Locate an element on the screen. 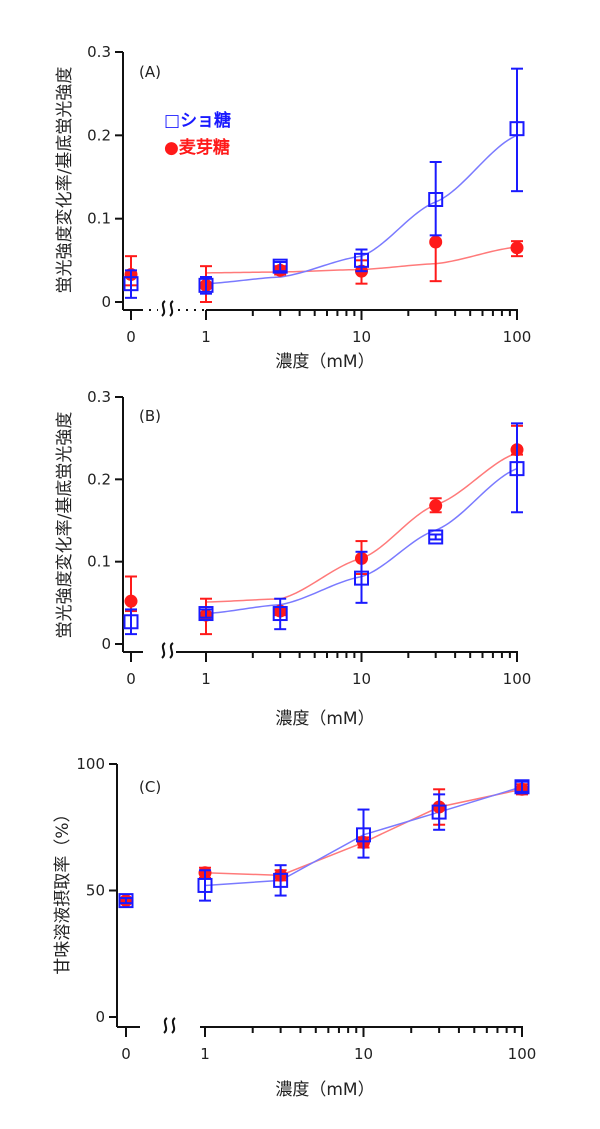 The height and width of the screenshot is (1129, 600). legend-maltose: ●麦芽糖 is located at coordinates (197, 147).